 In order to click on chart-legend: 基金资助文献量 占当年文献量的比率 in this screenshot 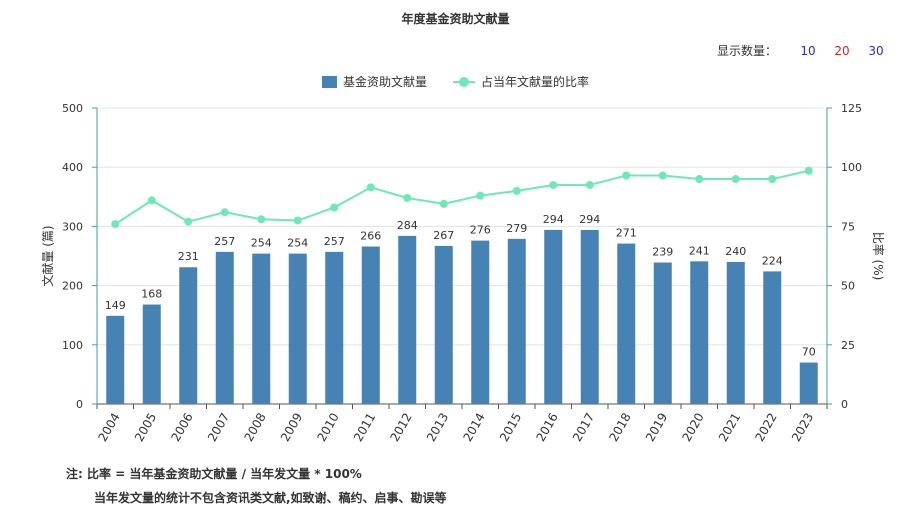, I will do `click(455, 81)`.